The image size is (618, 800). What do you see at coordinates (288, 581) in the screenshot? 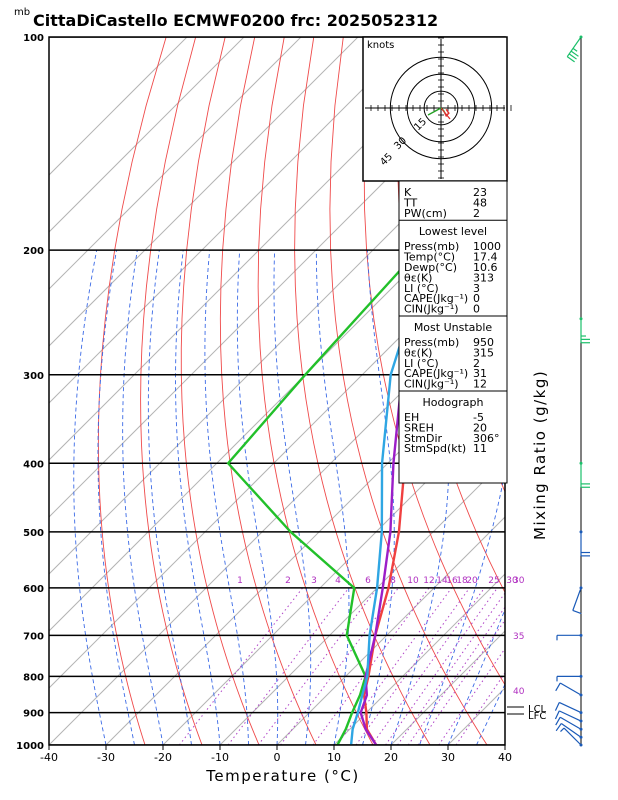
I see `mixing-ratio-label: 2` at bounding box center [288, 581].